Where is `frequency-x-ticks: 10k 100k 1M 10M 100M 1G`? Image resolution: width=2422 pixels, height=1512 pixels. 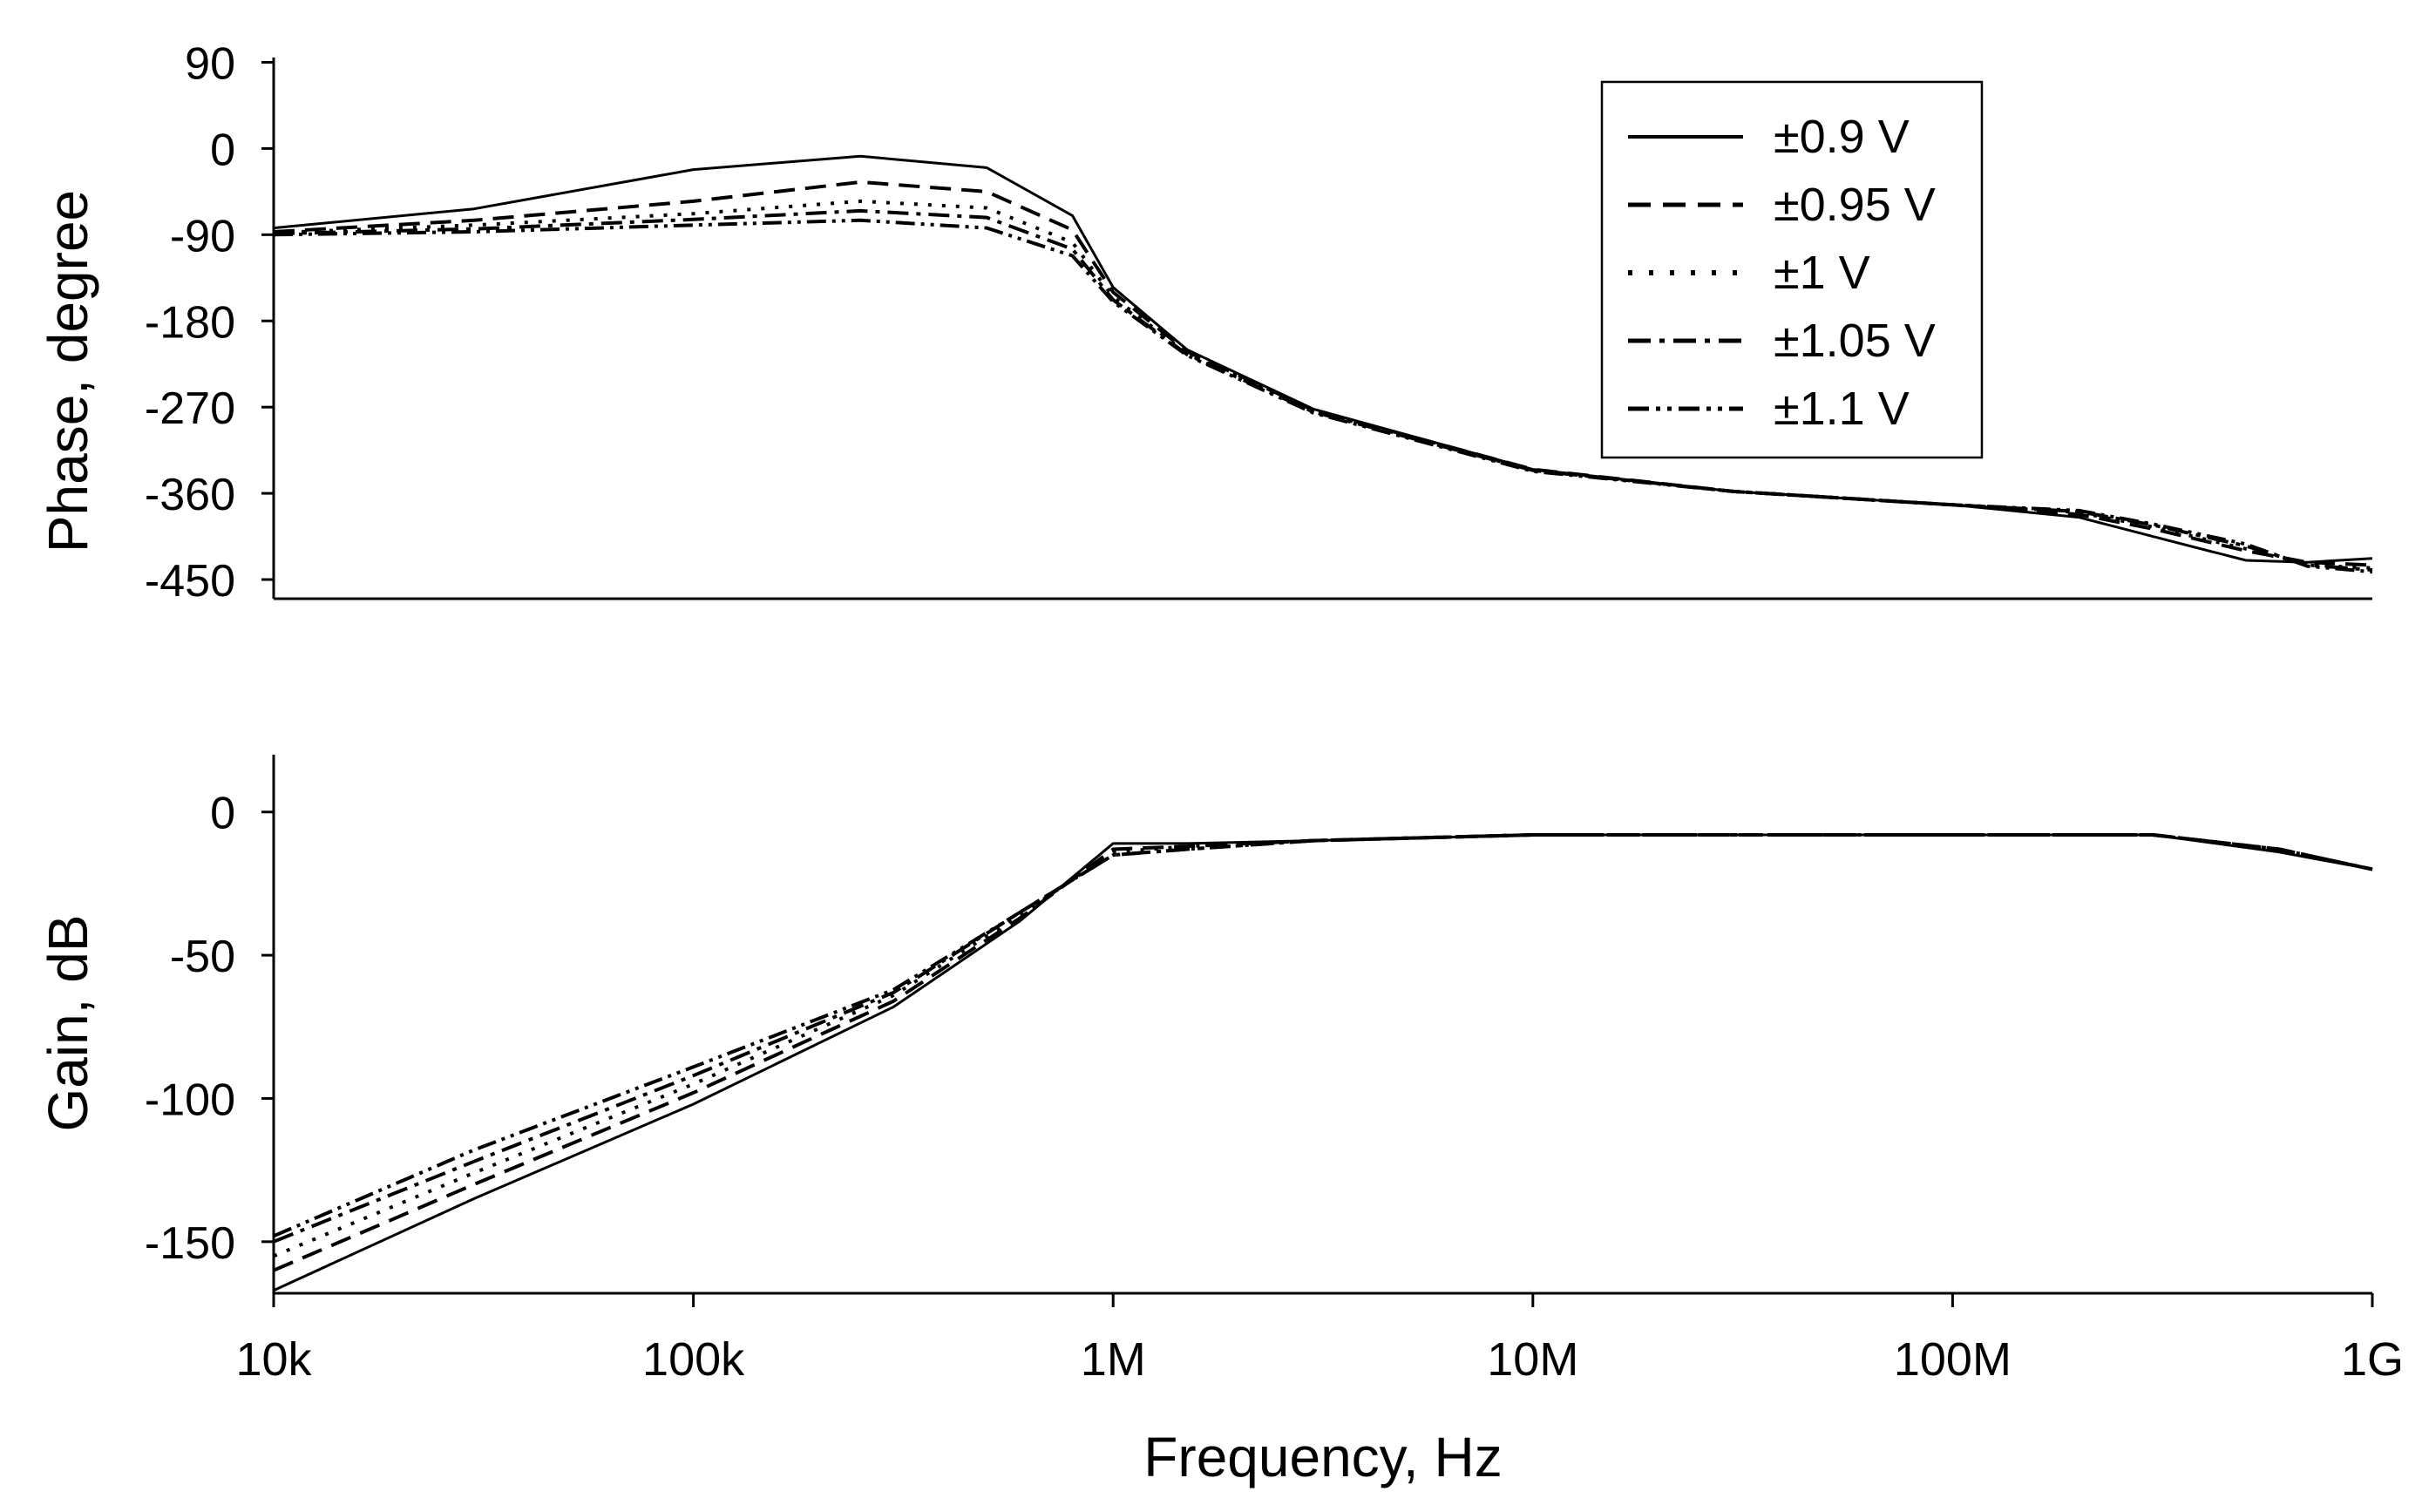 frequency-x-ticks: 10k 100k 1M 10M 100M 1G is located at coordinates (1319, 1339).